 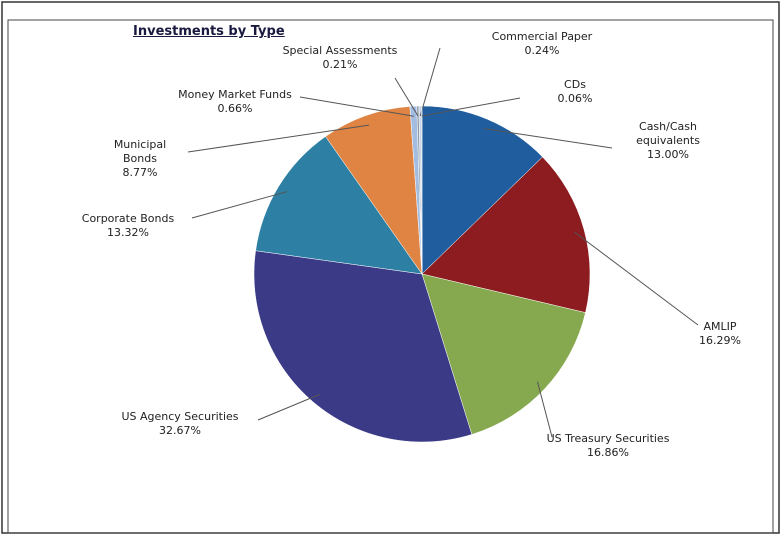 What do you see at coordinates (340, 50) in the screenshot?
I see `category-label: Special Assessments` at bounding box center [340, 50].